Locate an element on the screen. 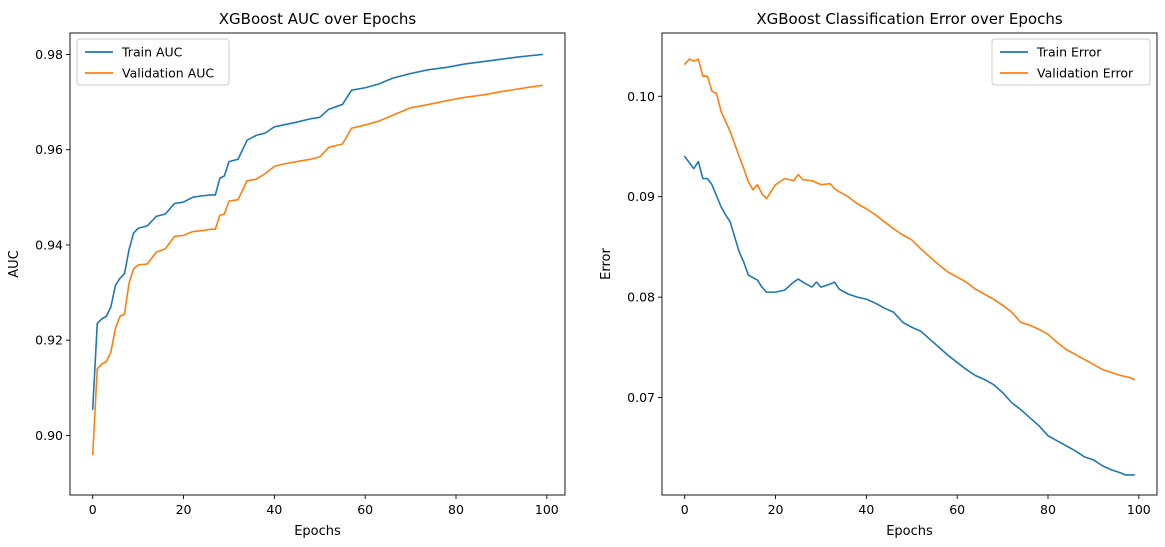  y-tick-label: 0.98 is located at coordinates (49, 54).